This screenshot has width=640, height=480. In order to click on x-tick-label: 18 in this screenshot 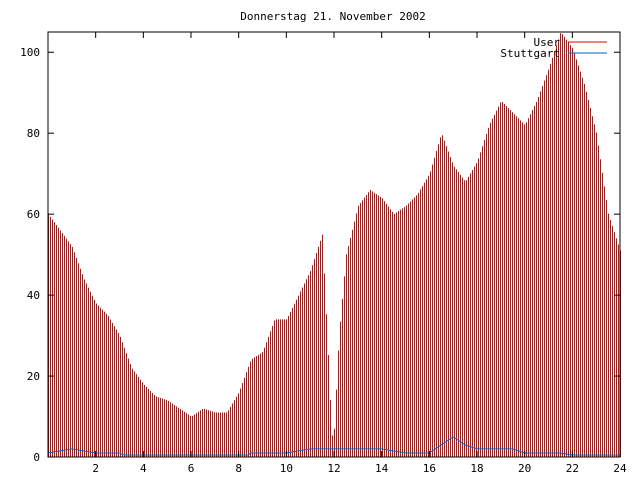, I will do `click(476, 468)`.